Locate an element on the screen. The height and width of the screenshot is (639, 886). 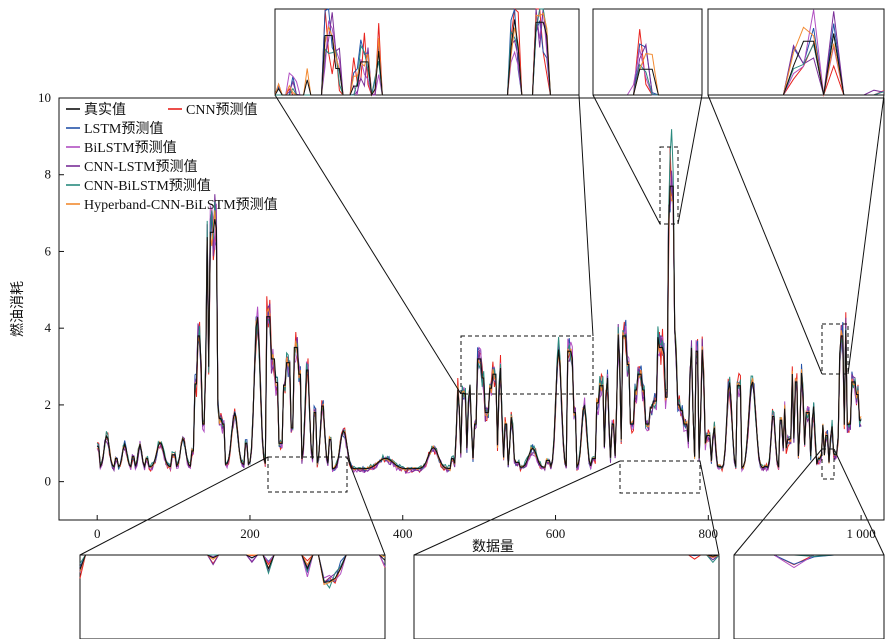
y-axis-label: 燃油消耗 is located at coordinates (17, 309).